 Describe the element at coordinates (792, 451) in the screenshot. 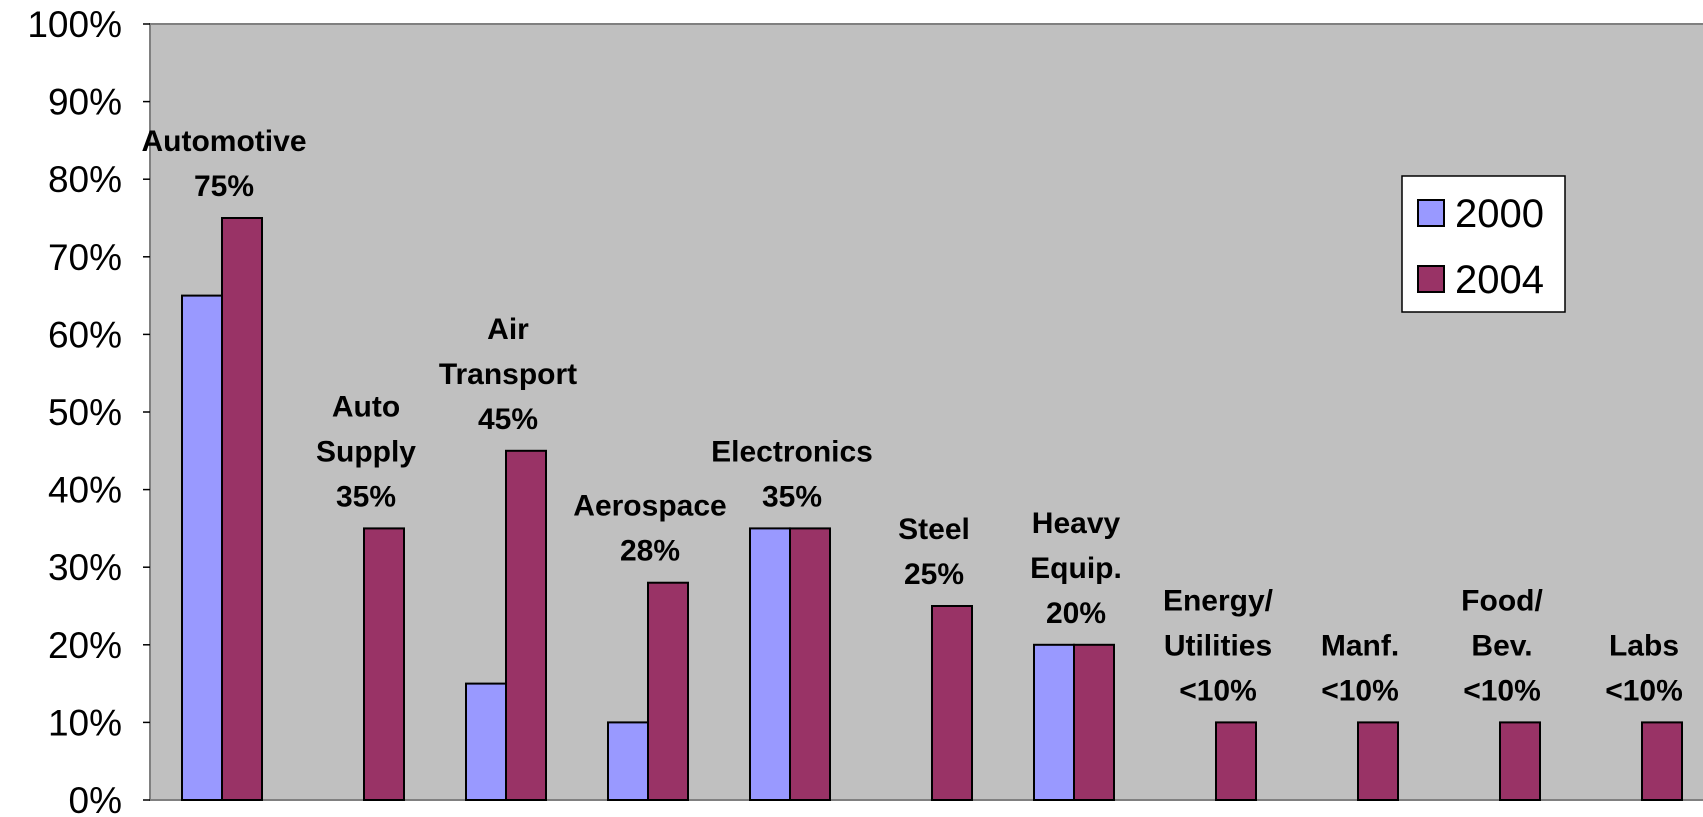

I see `category-label: Electronics` at that location.